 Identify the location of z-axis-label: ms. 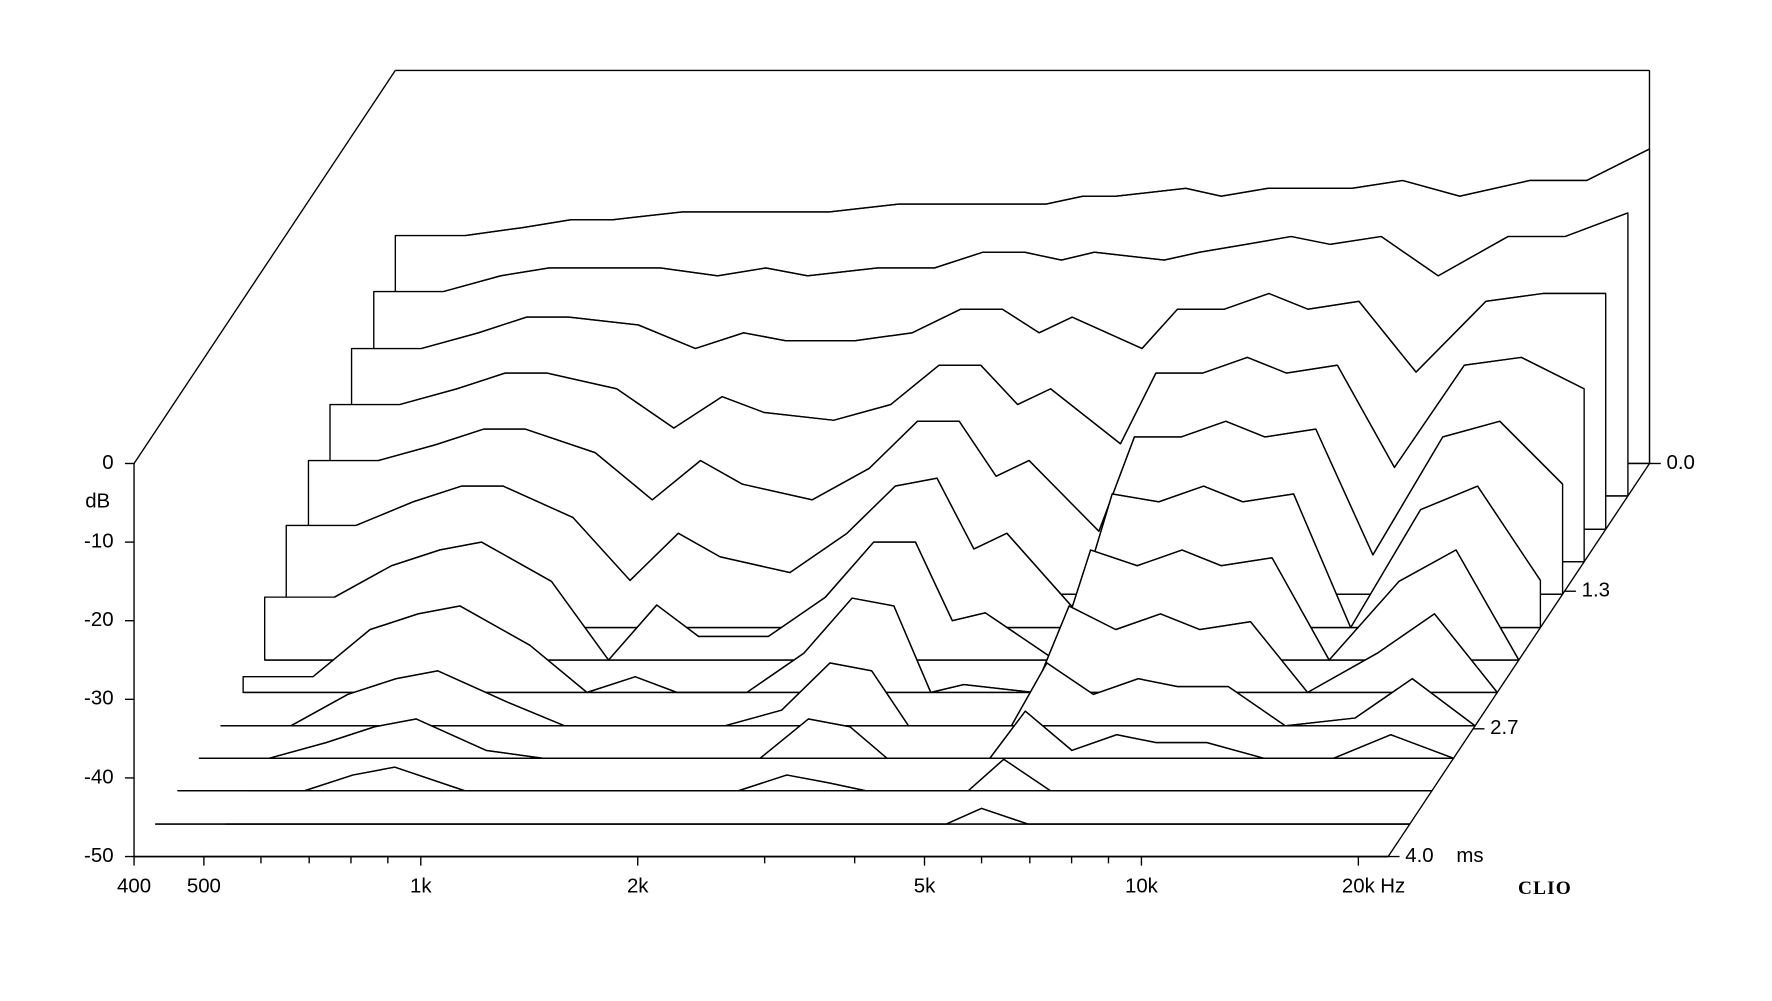
(1469, 855).